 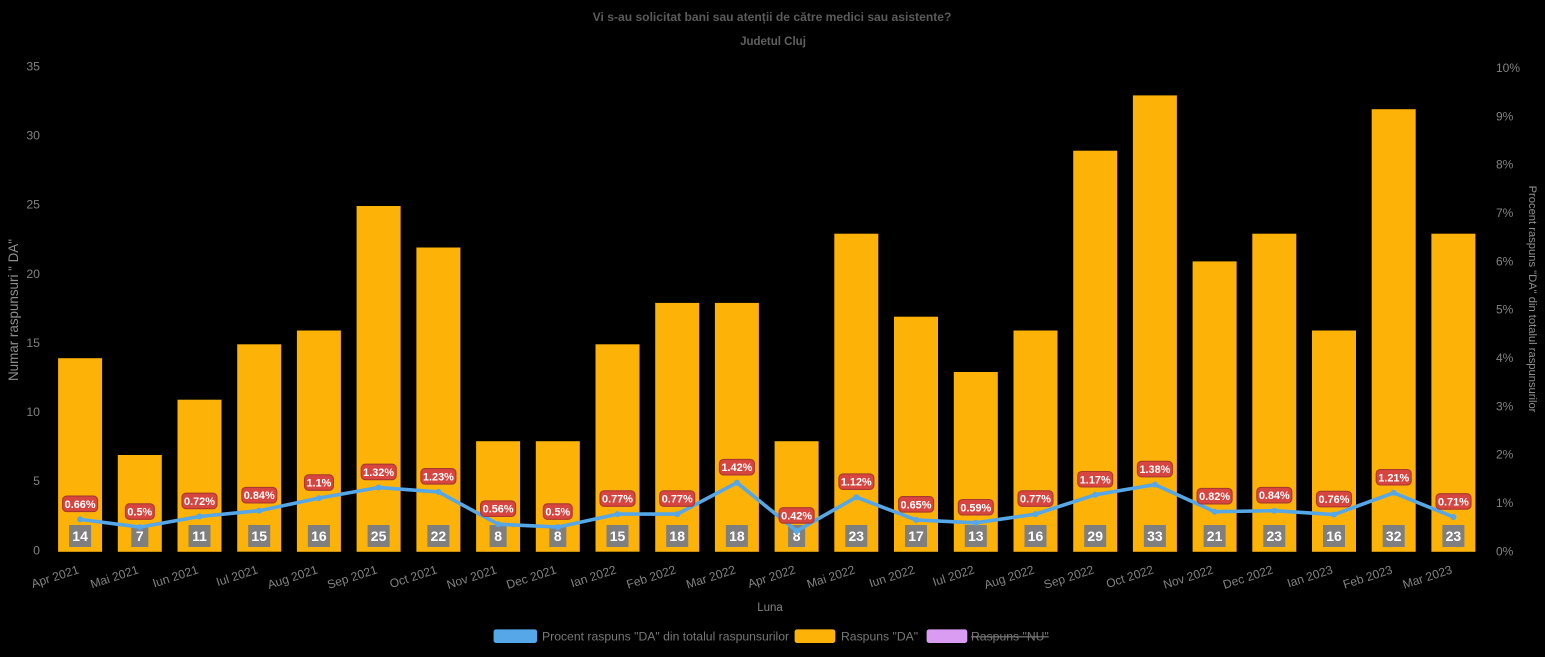 What do you see at coordinates (916, 536) in the screenshot?
I see `svg-text: 17` at bounding box center [916, 536].